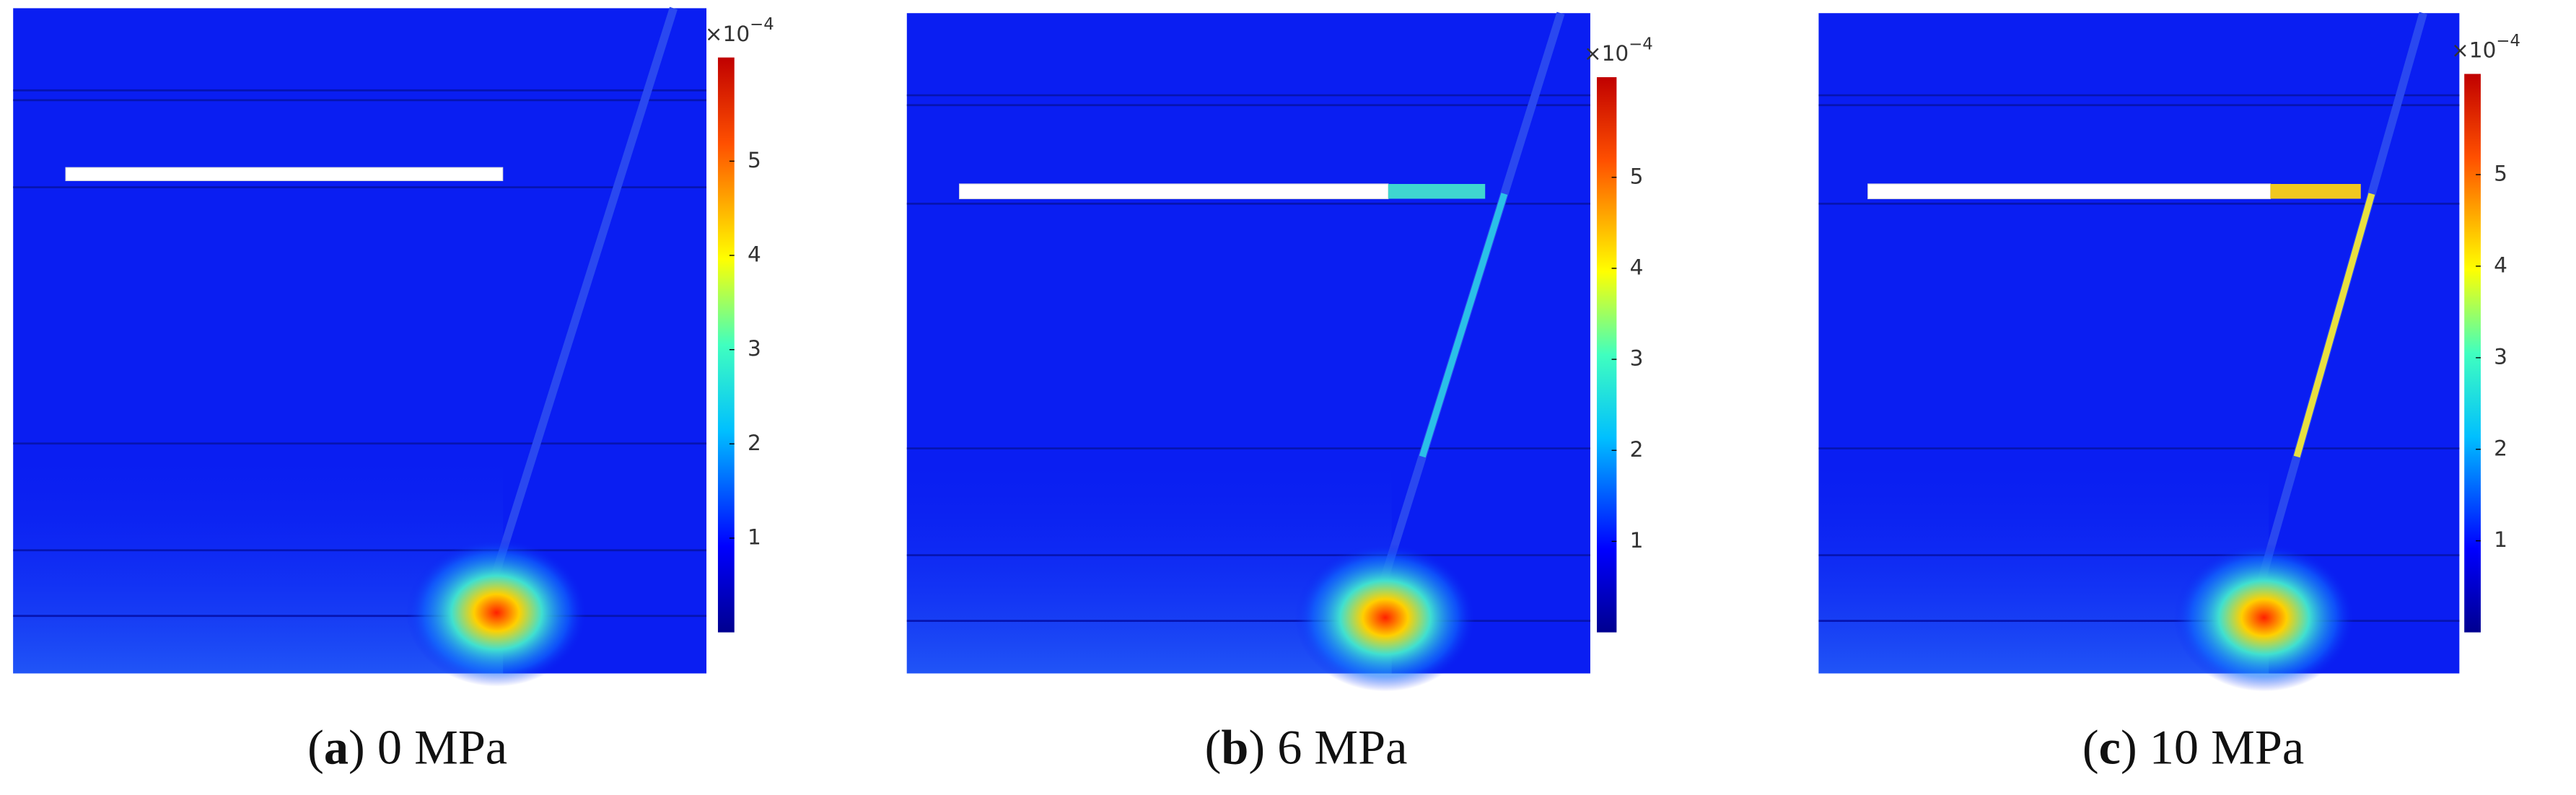  I want to click on panel-caption: (c) 10 MPa, so click(2193, 748).